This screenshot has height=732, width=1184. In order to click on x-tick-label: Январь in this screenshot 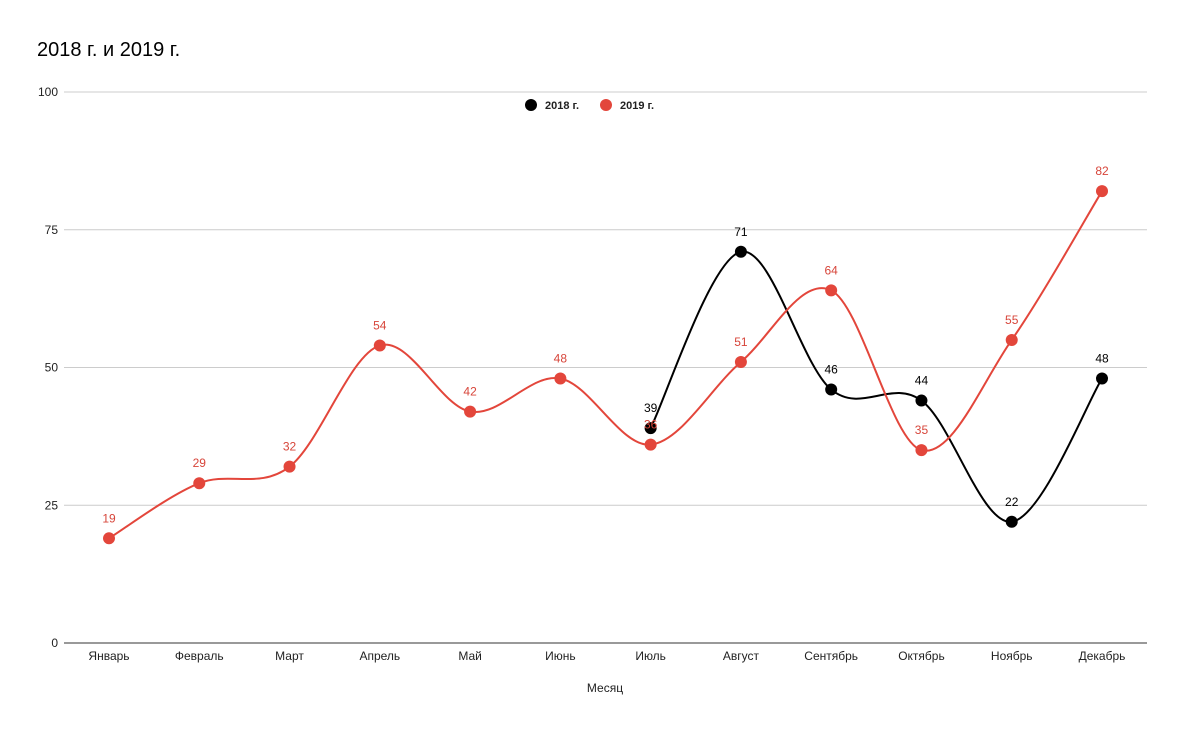, I will do `click(108, 656)`.